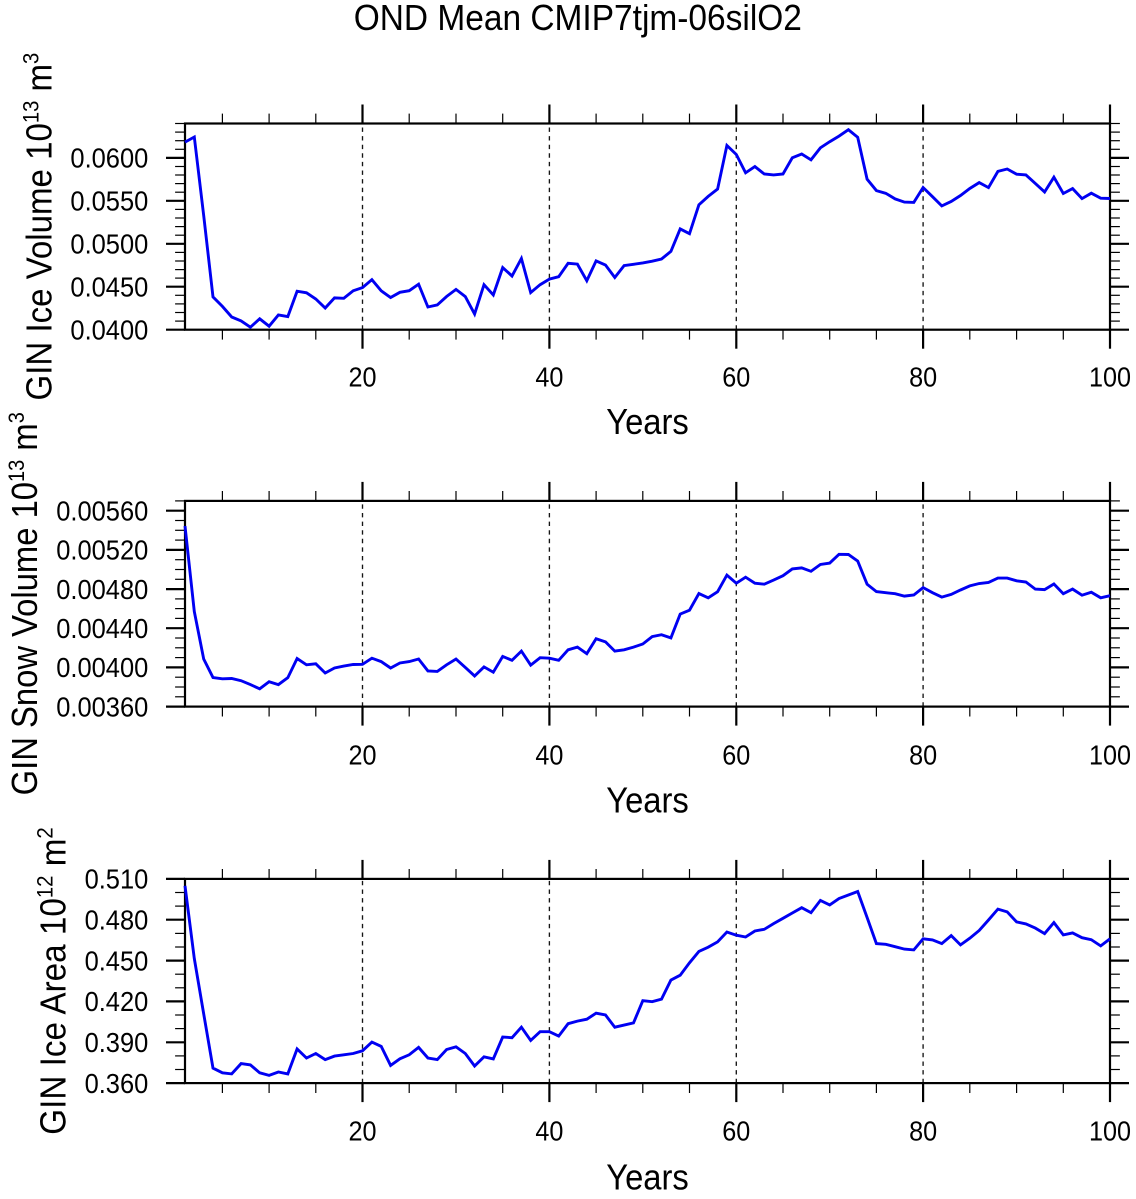  What do you see at coordinates (117, 1001) in the screenshot?
I see `svg-text: 0.420` at bounding box center [117, 1001].